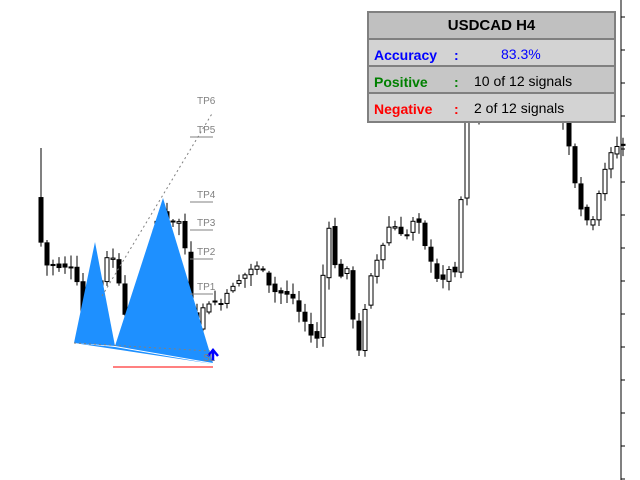 The image size is (640, 480). I want to click on buy-arrow-icon, so click(213, 354).